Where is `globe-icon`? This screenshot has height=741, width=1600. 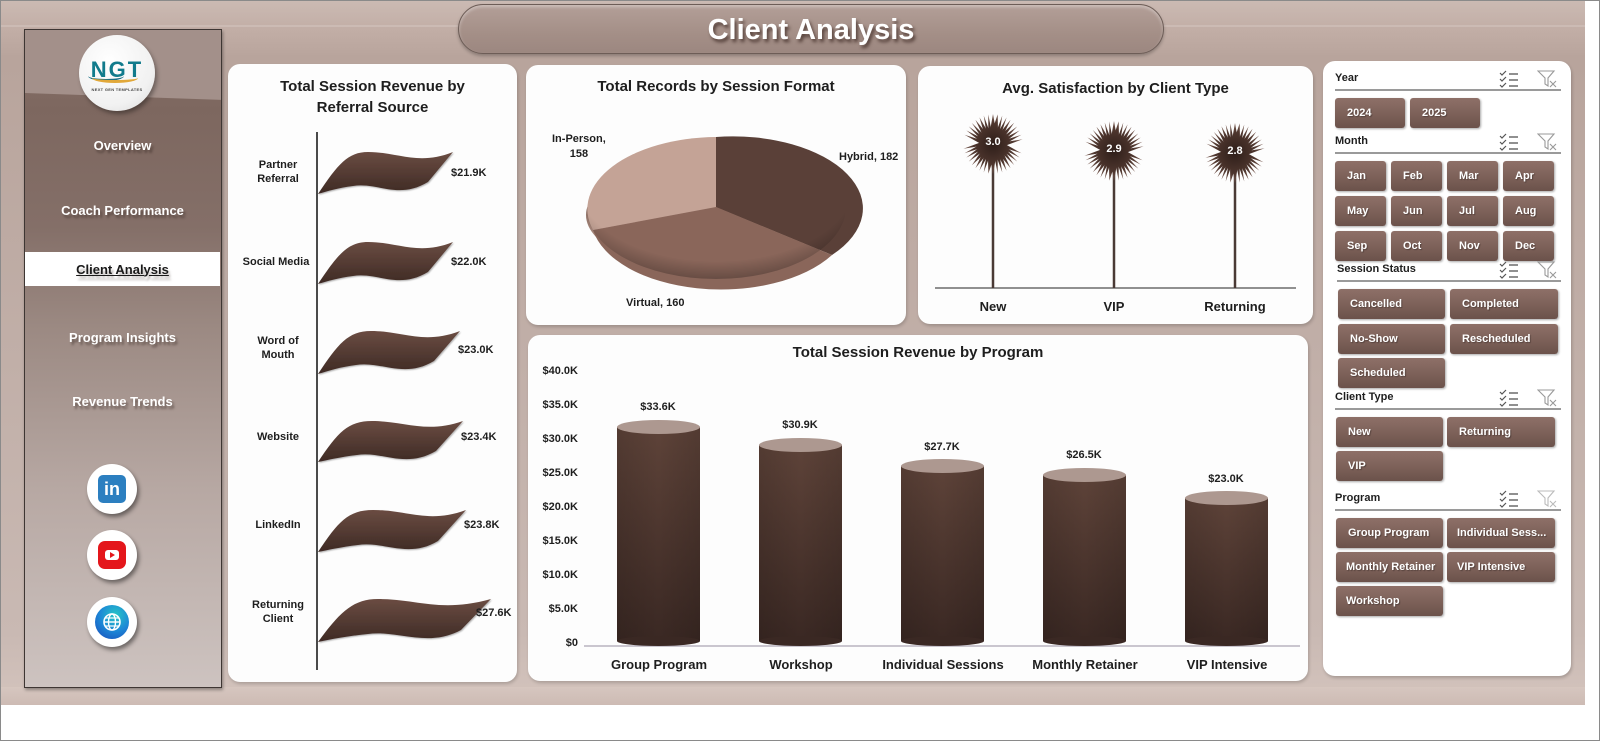 globe-icon is located at coordinates (112, 622).